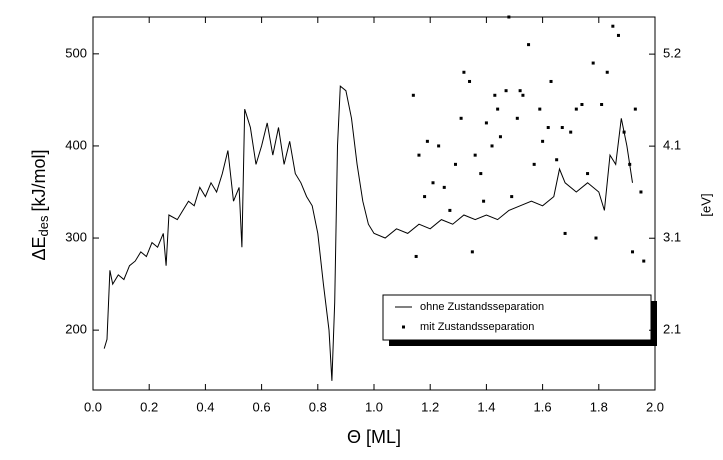 The width and height of the screenshot is (723, 460). What do you see at coordinates (543, 406) in the screenshot?
I see `x-tick-label: 1.6` at bounding box center [543, 406].